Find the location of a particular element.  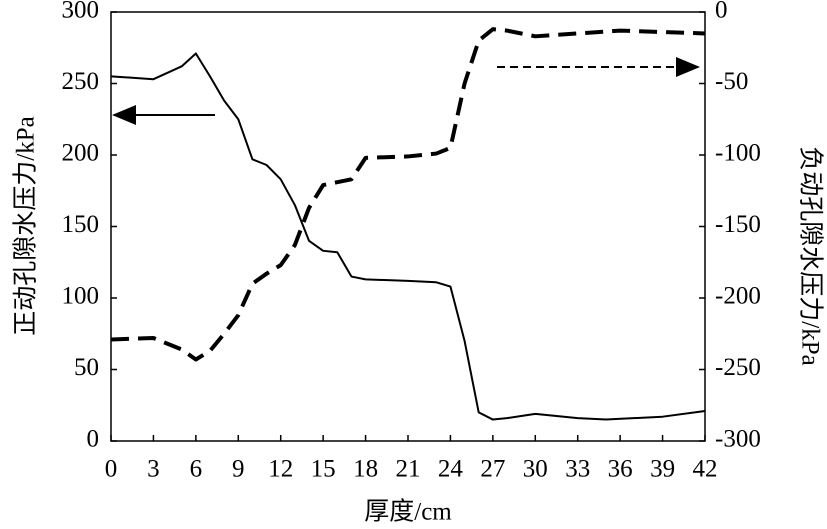

y2-tick-label: -100 is located at coordinates (738, 153).